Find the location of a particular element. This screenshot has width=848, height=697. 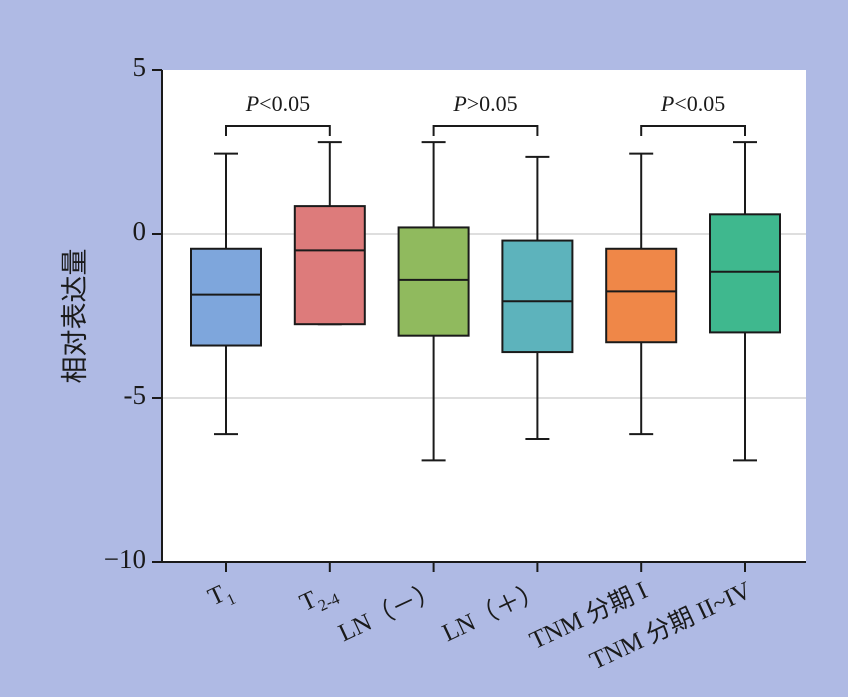

significance-label: P>0.05 is located at coordinates (484, 103).